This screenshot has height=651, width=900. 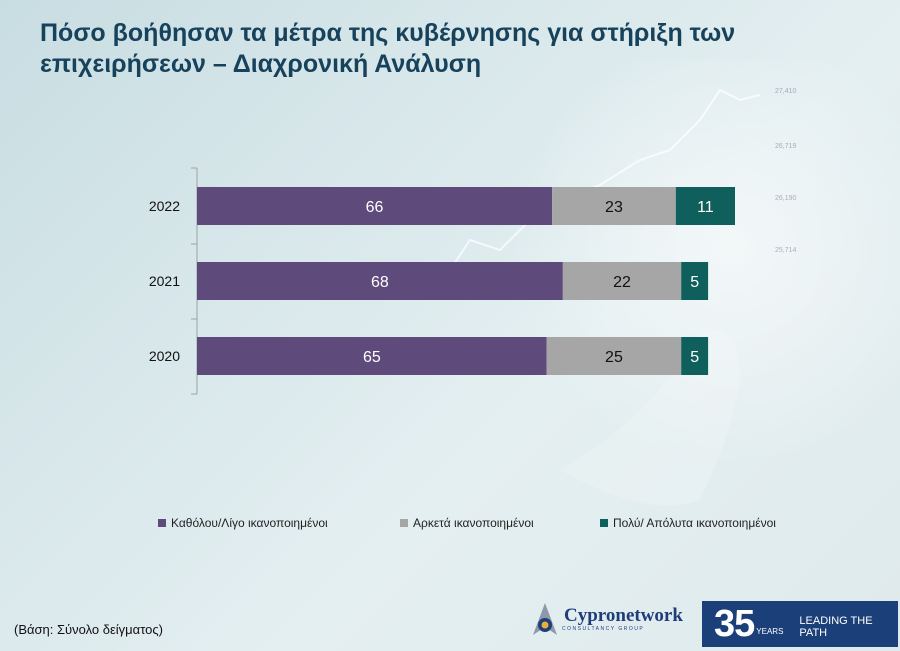 I want to click on data-label-2020-series-3: 5, so click(x=694, y=357).